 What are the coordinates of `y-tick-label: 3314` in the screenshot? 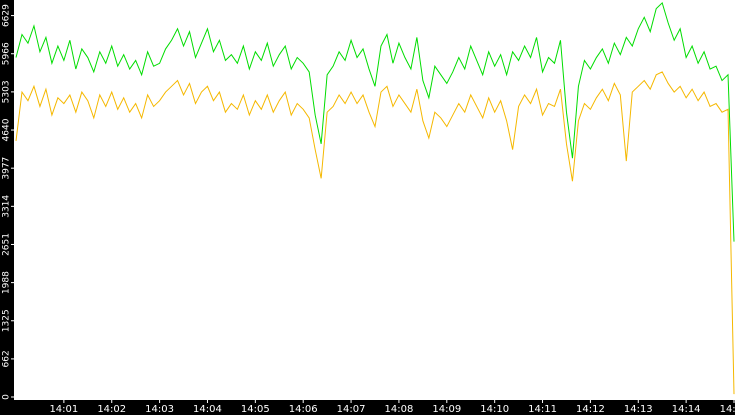 It's located at (7, 206).